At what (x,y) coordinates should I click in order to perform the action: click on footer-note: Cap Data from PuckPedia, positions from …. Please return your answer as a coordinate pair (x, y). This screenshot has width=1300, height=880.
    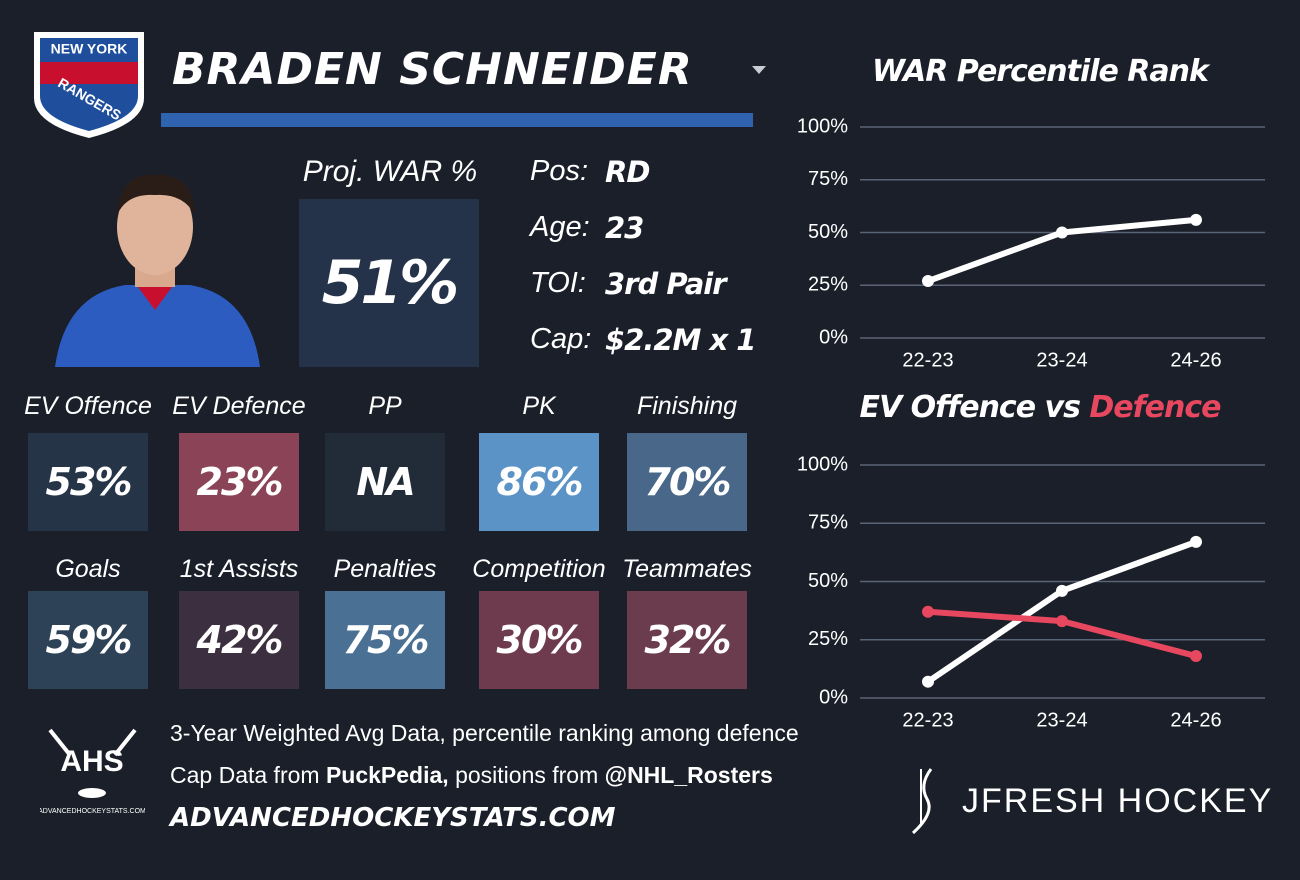
    Looking at the image, I should click on (471, 775).